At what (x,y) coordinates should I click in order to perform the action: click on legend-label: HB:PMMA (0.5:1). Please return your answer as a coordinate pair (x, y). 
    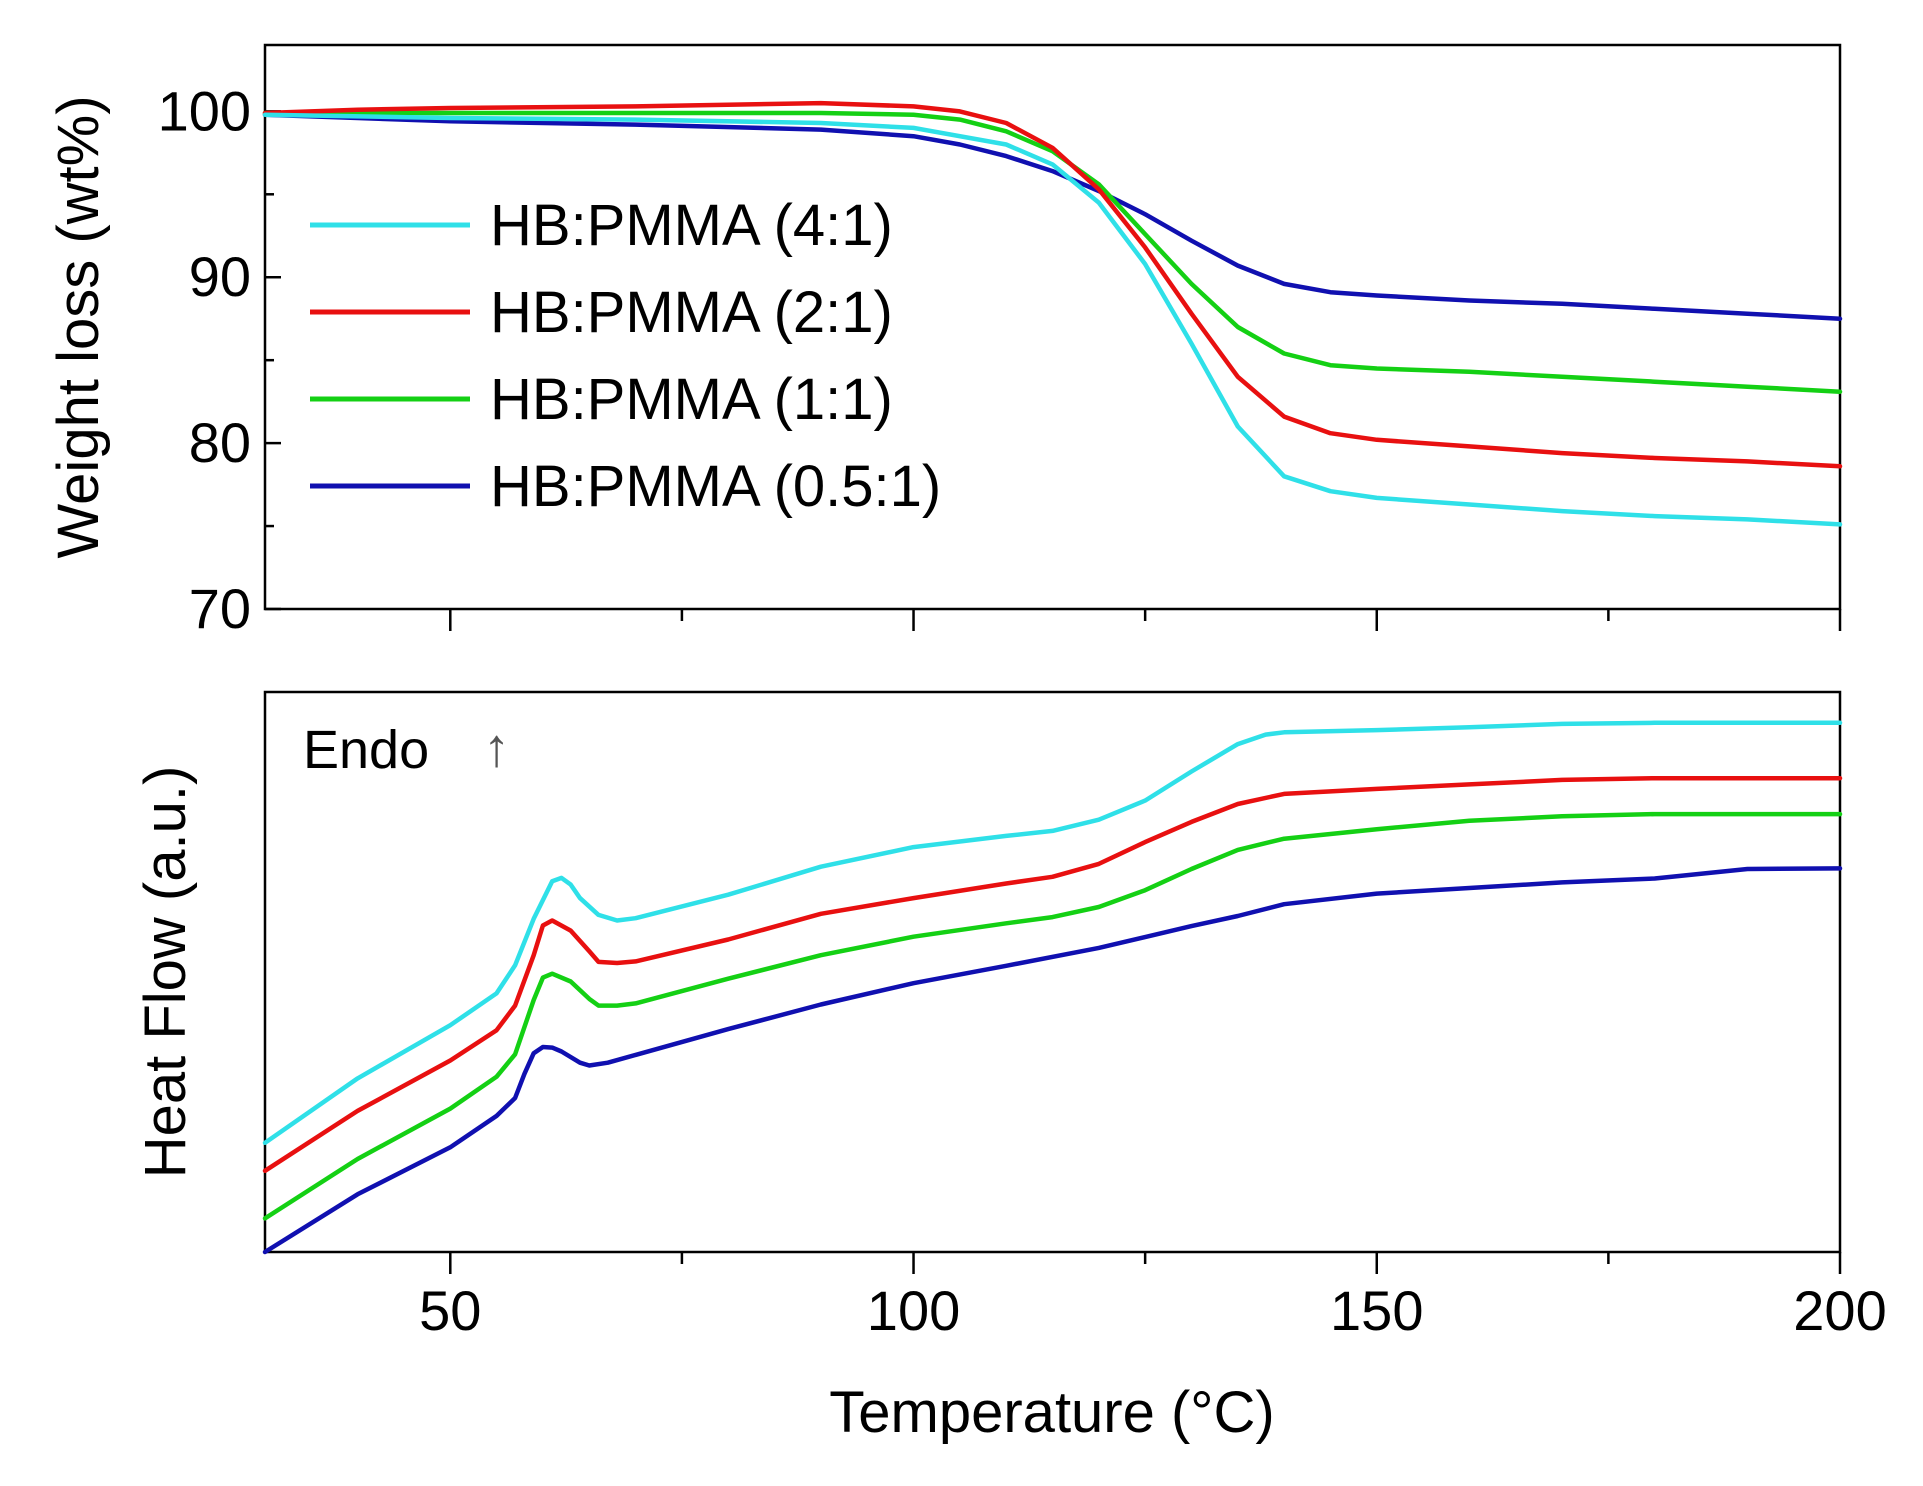
    Looking at the image, I should click on (715, 486).